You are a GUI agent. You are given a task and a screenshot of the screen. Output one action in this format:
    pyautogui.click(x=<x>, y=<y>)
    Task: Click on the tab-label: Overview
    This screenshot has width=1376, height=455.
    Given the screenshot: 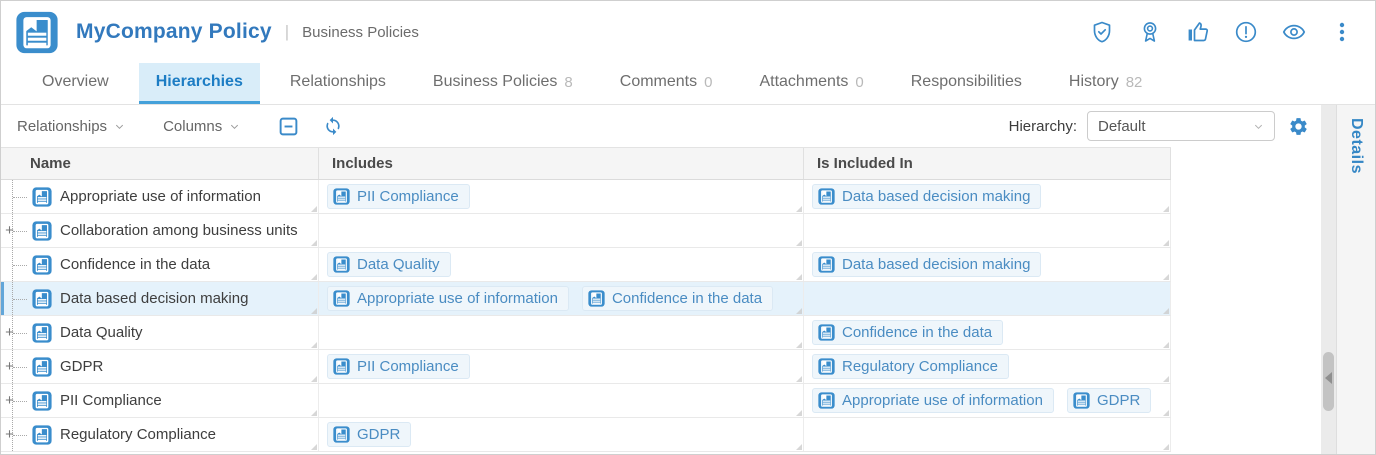 What is the action you would take?
    pyautogui.click(x=75, y=81)
    